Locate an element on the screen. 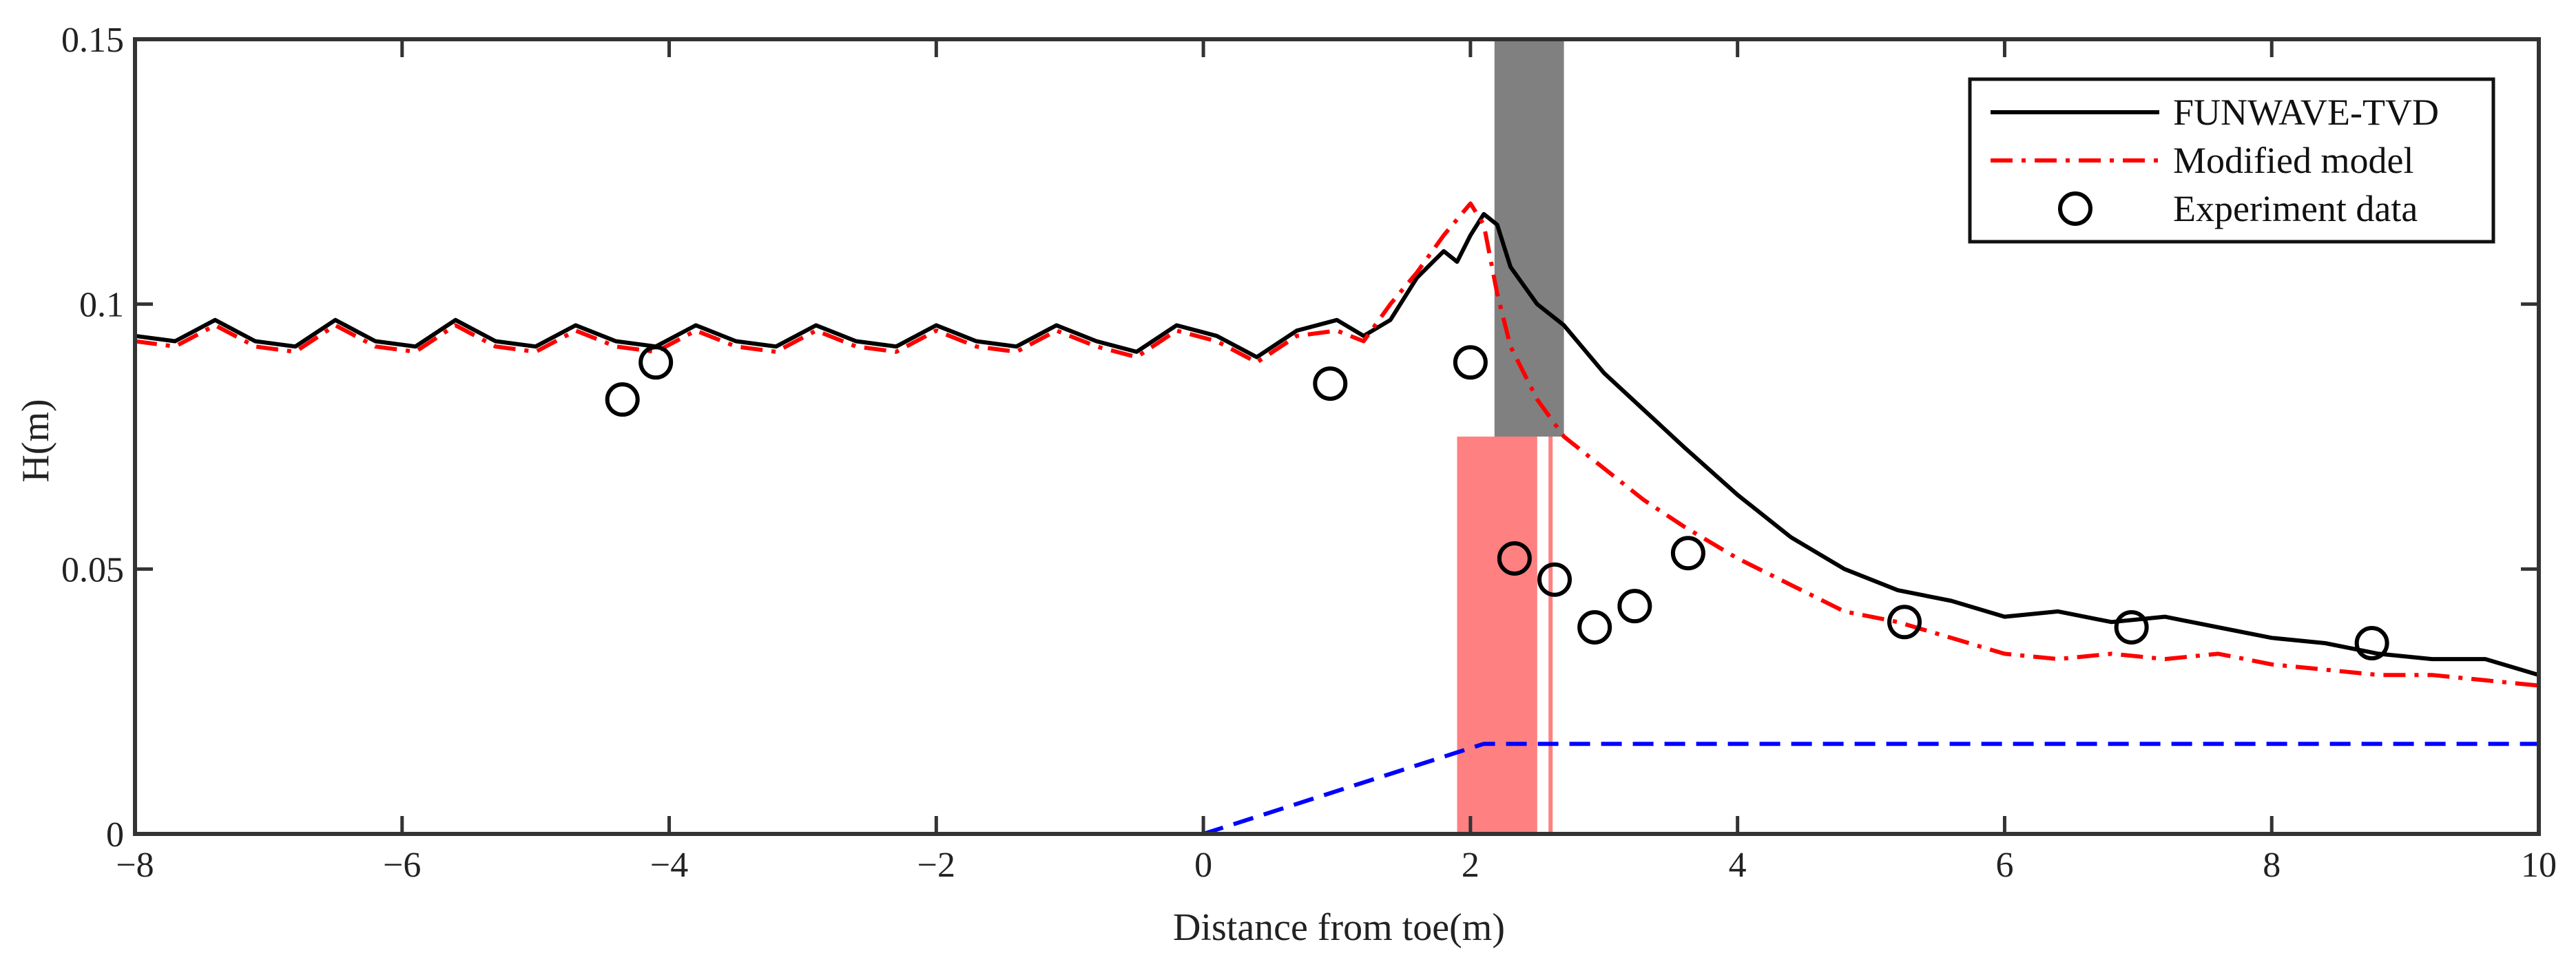  regions-layer is located at coordinates (1510, 436).